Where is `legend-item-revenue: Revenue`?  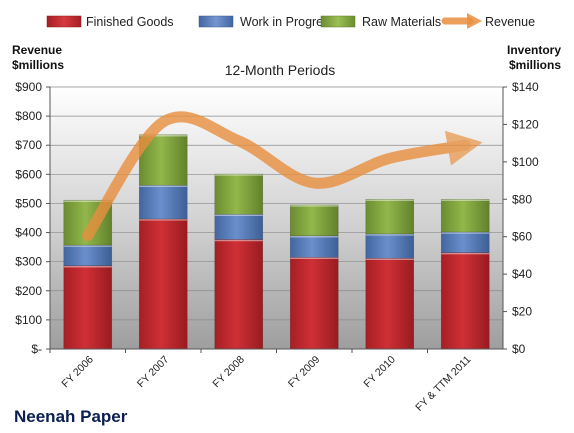
legend-item-revenue: Revenue is located at coordinates (488, 21).